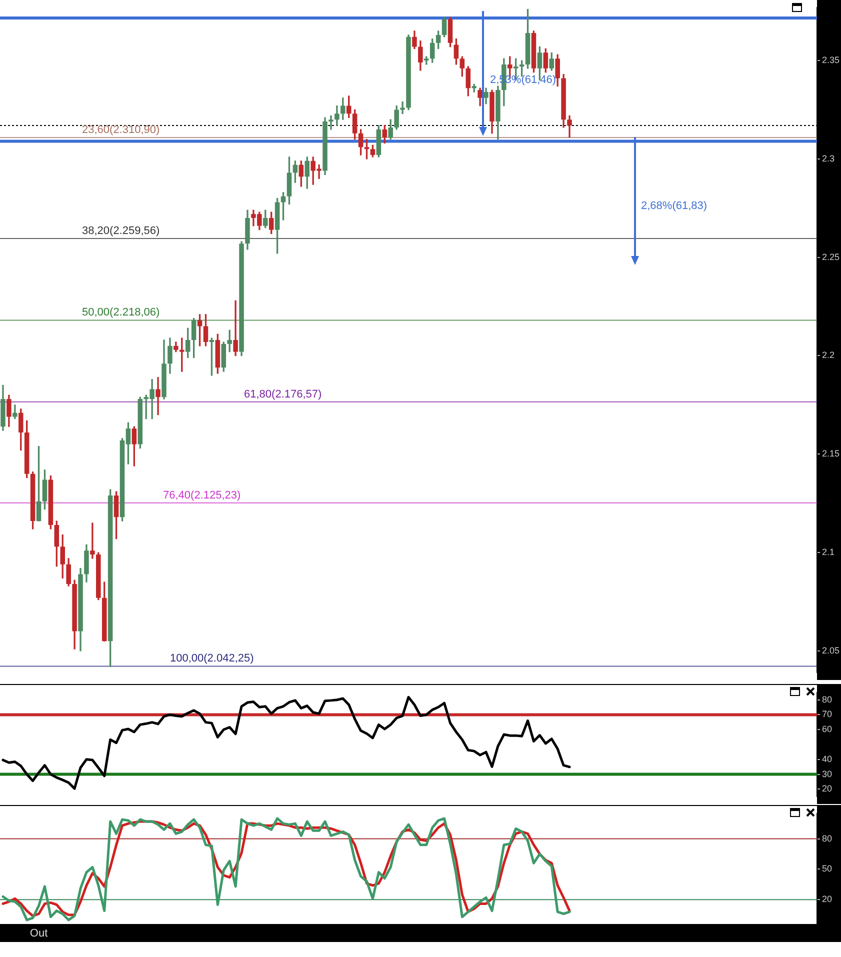  Describe the element at coordinates (828, 355) in the screenshot. I see `y-tick-label: 2.2` at that location.